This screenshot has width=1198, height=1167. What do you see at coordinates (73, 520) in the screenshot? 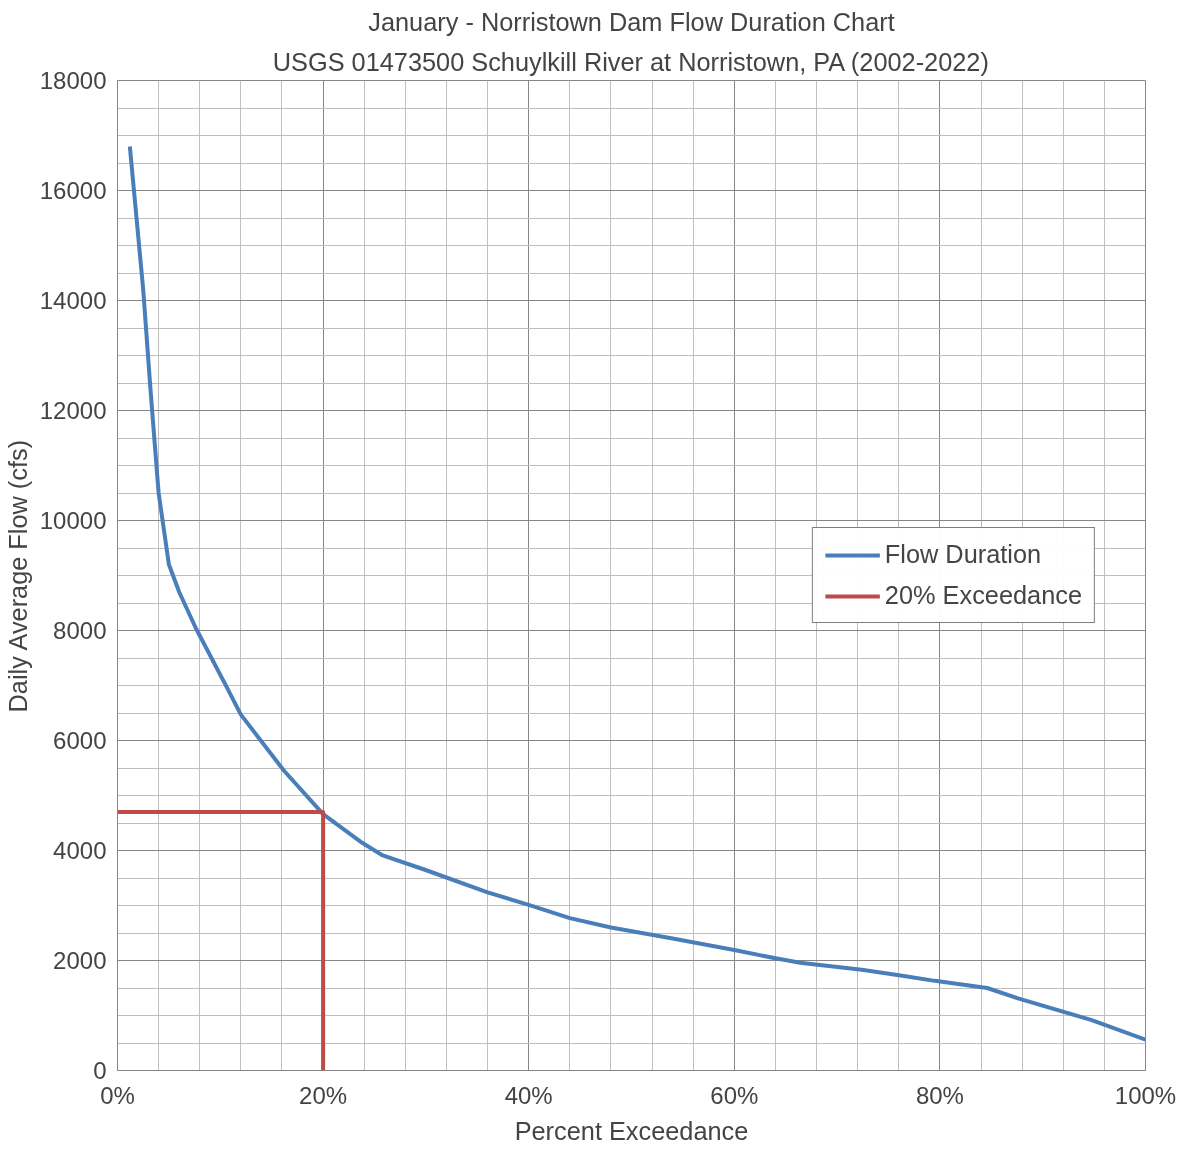
I see `y-tick-label: 10000` at bounding box center [73, 520].